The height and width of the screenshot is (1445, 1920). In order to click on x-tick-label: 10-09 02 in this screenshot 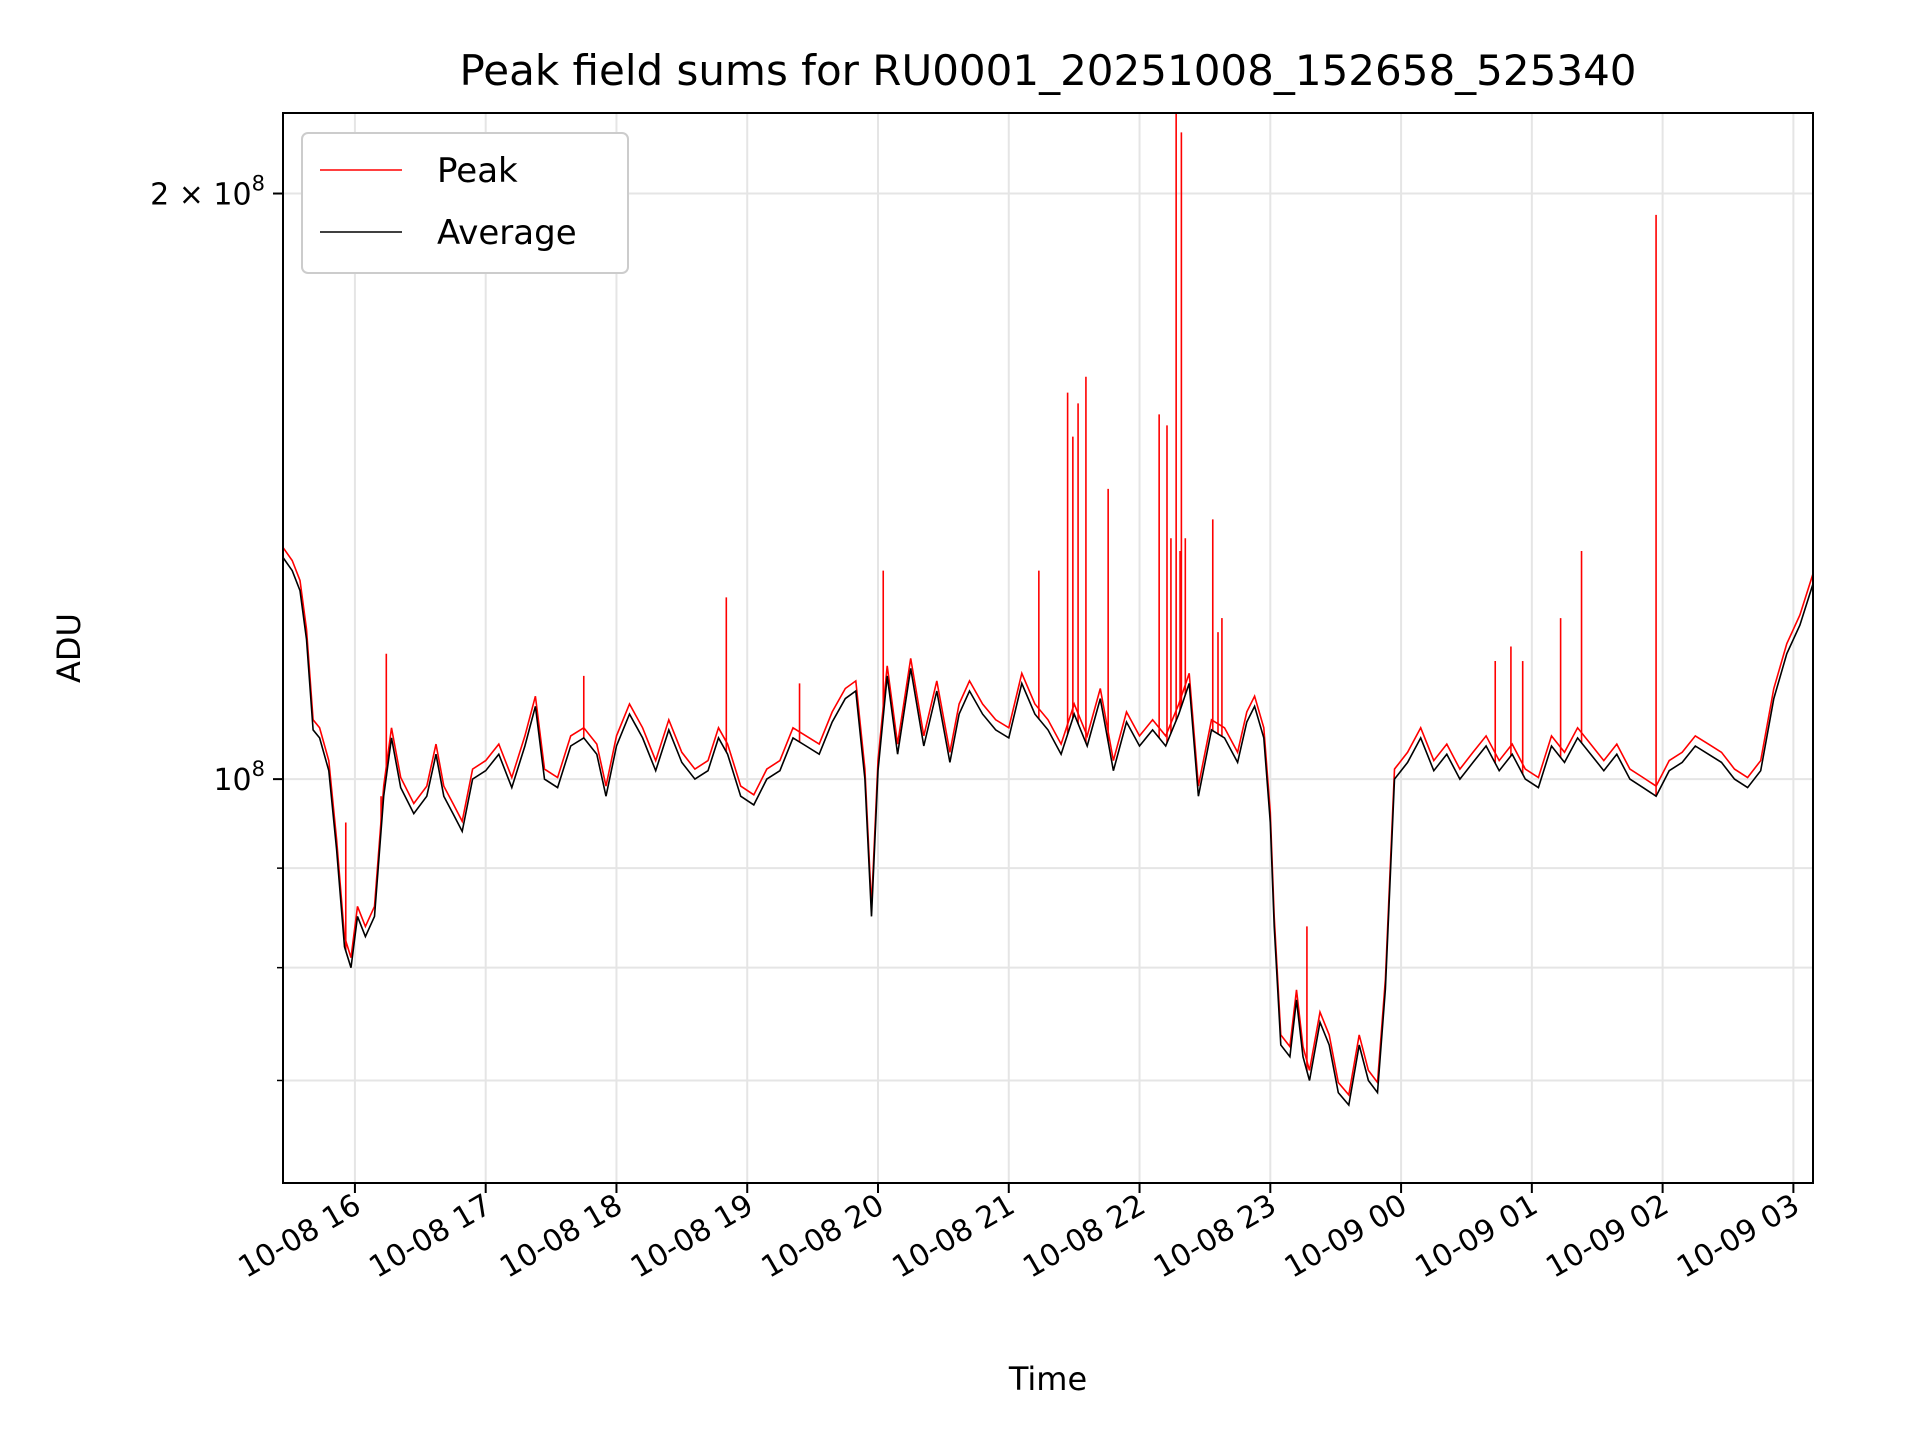, I will do `click(1607, 1237)`.